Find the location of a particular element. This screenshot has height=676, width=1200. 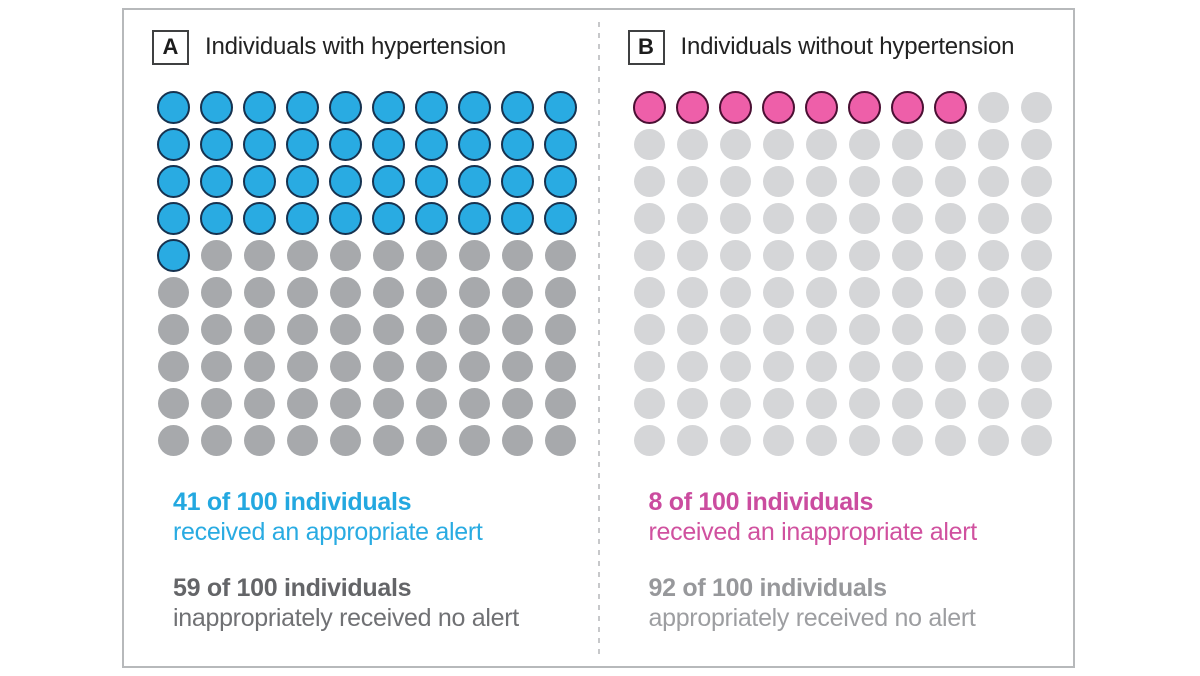

panel-divider is located at coordinates (598, 338).